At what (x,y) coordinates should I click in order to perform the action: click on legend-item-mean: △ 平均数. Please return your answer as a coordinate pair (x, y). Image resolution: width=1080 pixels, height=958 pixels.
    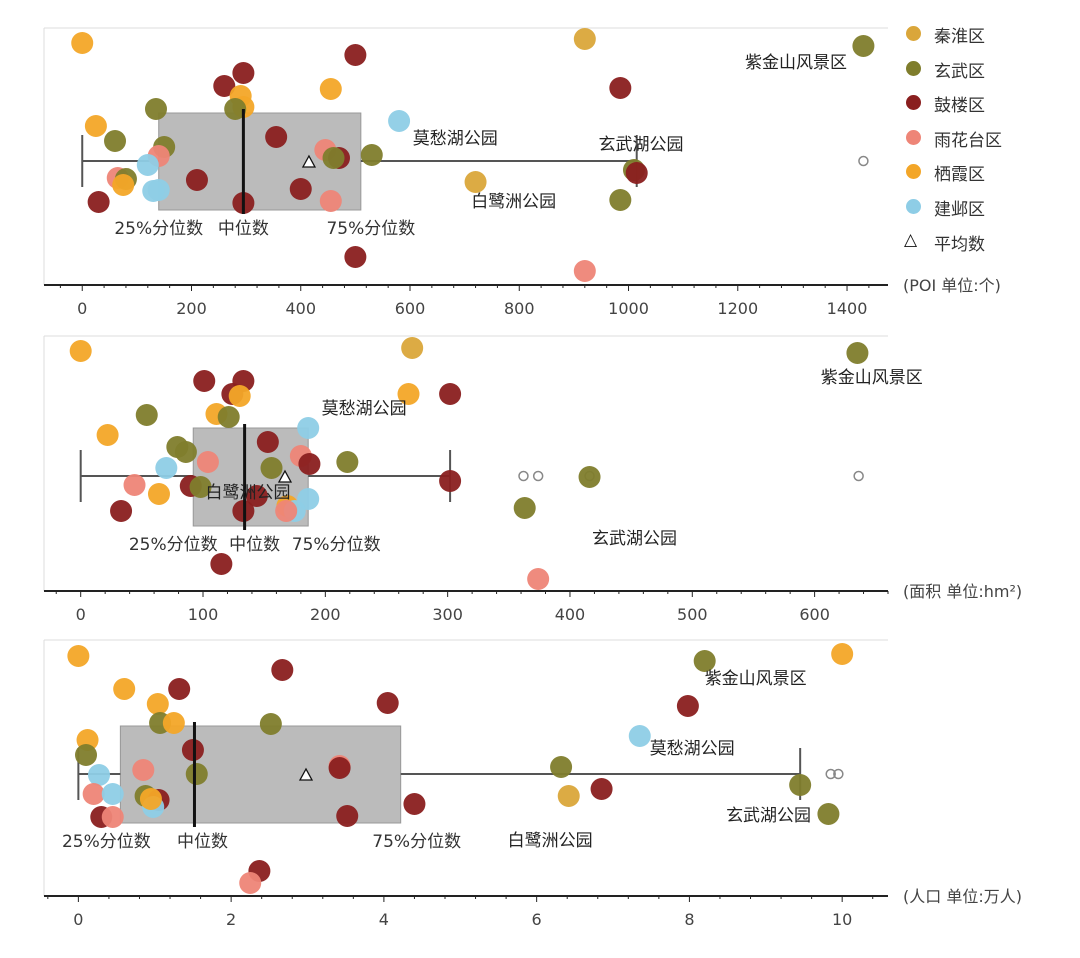
    Looking at the image, I should click on (987, 245).